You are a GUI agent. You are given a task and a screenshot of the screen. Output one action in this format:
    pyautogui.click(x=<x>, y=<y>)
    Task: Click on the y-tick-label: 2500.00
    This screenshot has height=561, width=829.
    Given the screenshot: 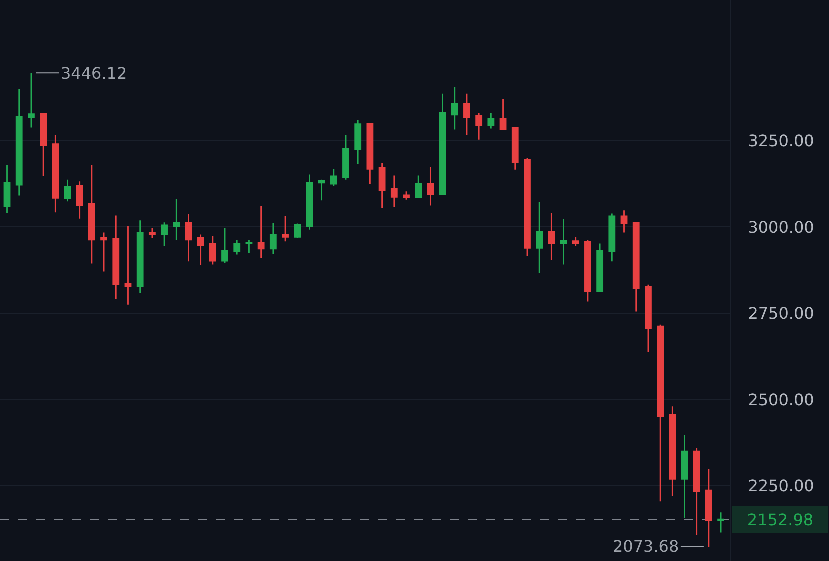 What is the action you would take?
    pyautogui.click(x=781, y=400)
    